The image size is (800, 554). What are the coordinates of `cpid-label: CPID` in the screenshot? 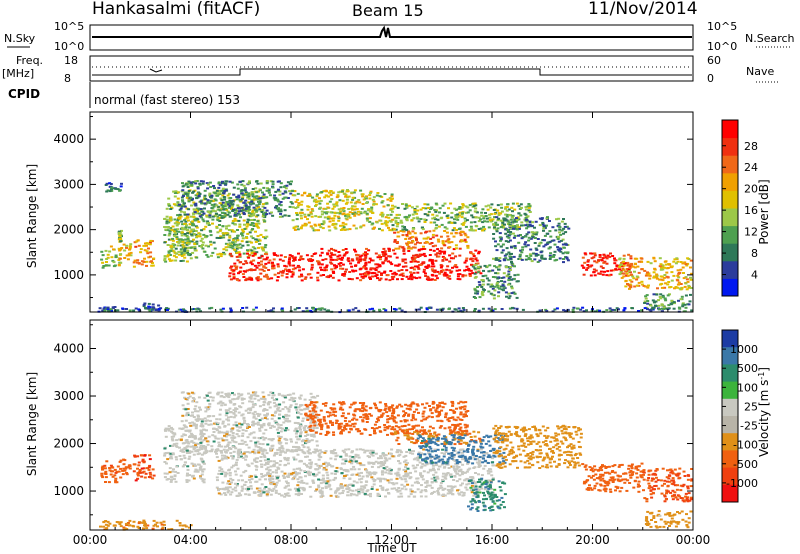 It's located at (24, 94).